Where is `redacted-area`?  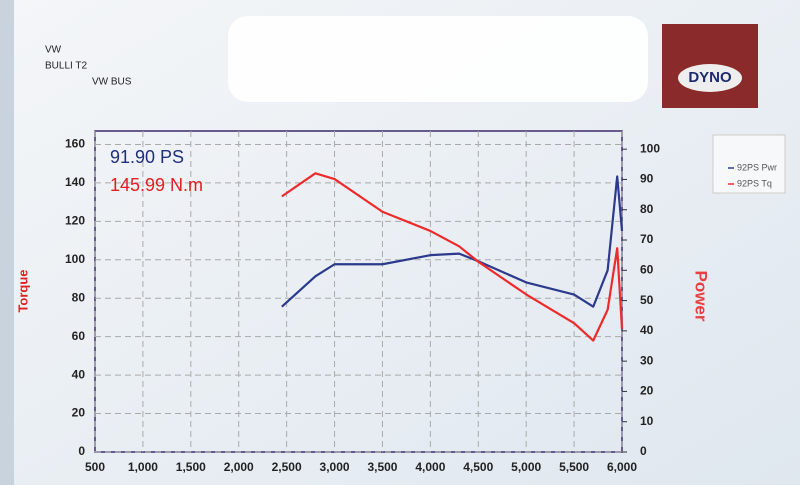 redacted-area is located at coordinates (438, 59).